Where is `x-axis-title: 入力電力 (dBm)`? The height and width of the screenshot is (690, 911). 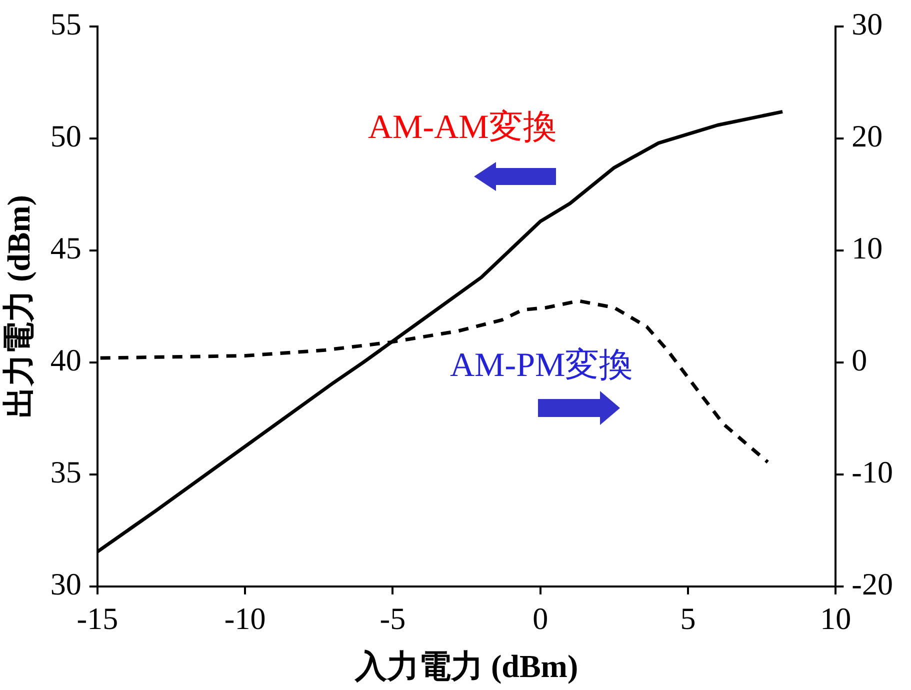 x-axis-title: 入力電力 (dBm) is located at coordinates (466, 666).